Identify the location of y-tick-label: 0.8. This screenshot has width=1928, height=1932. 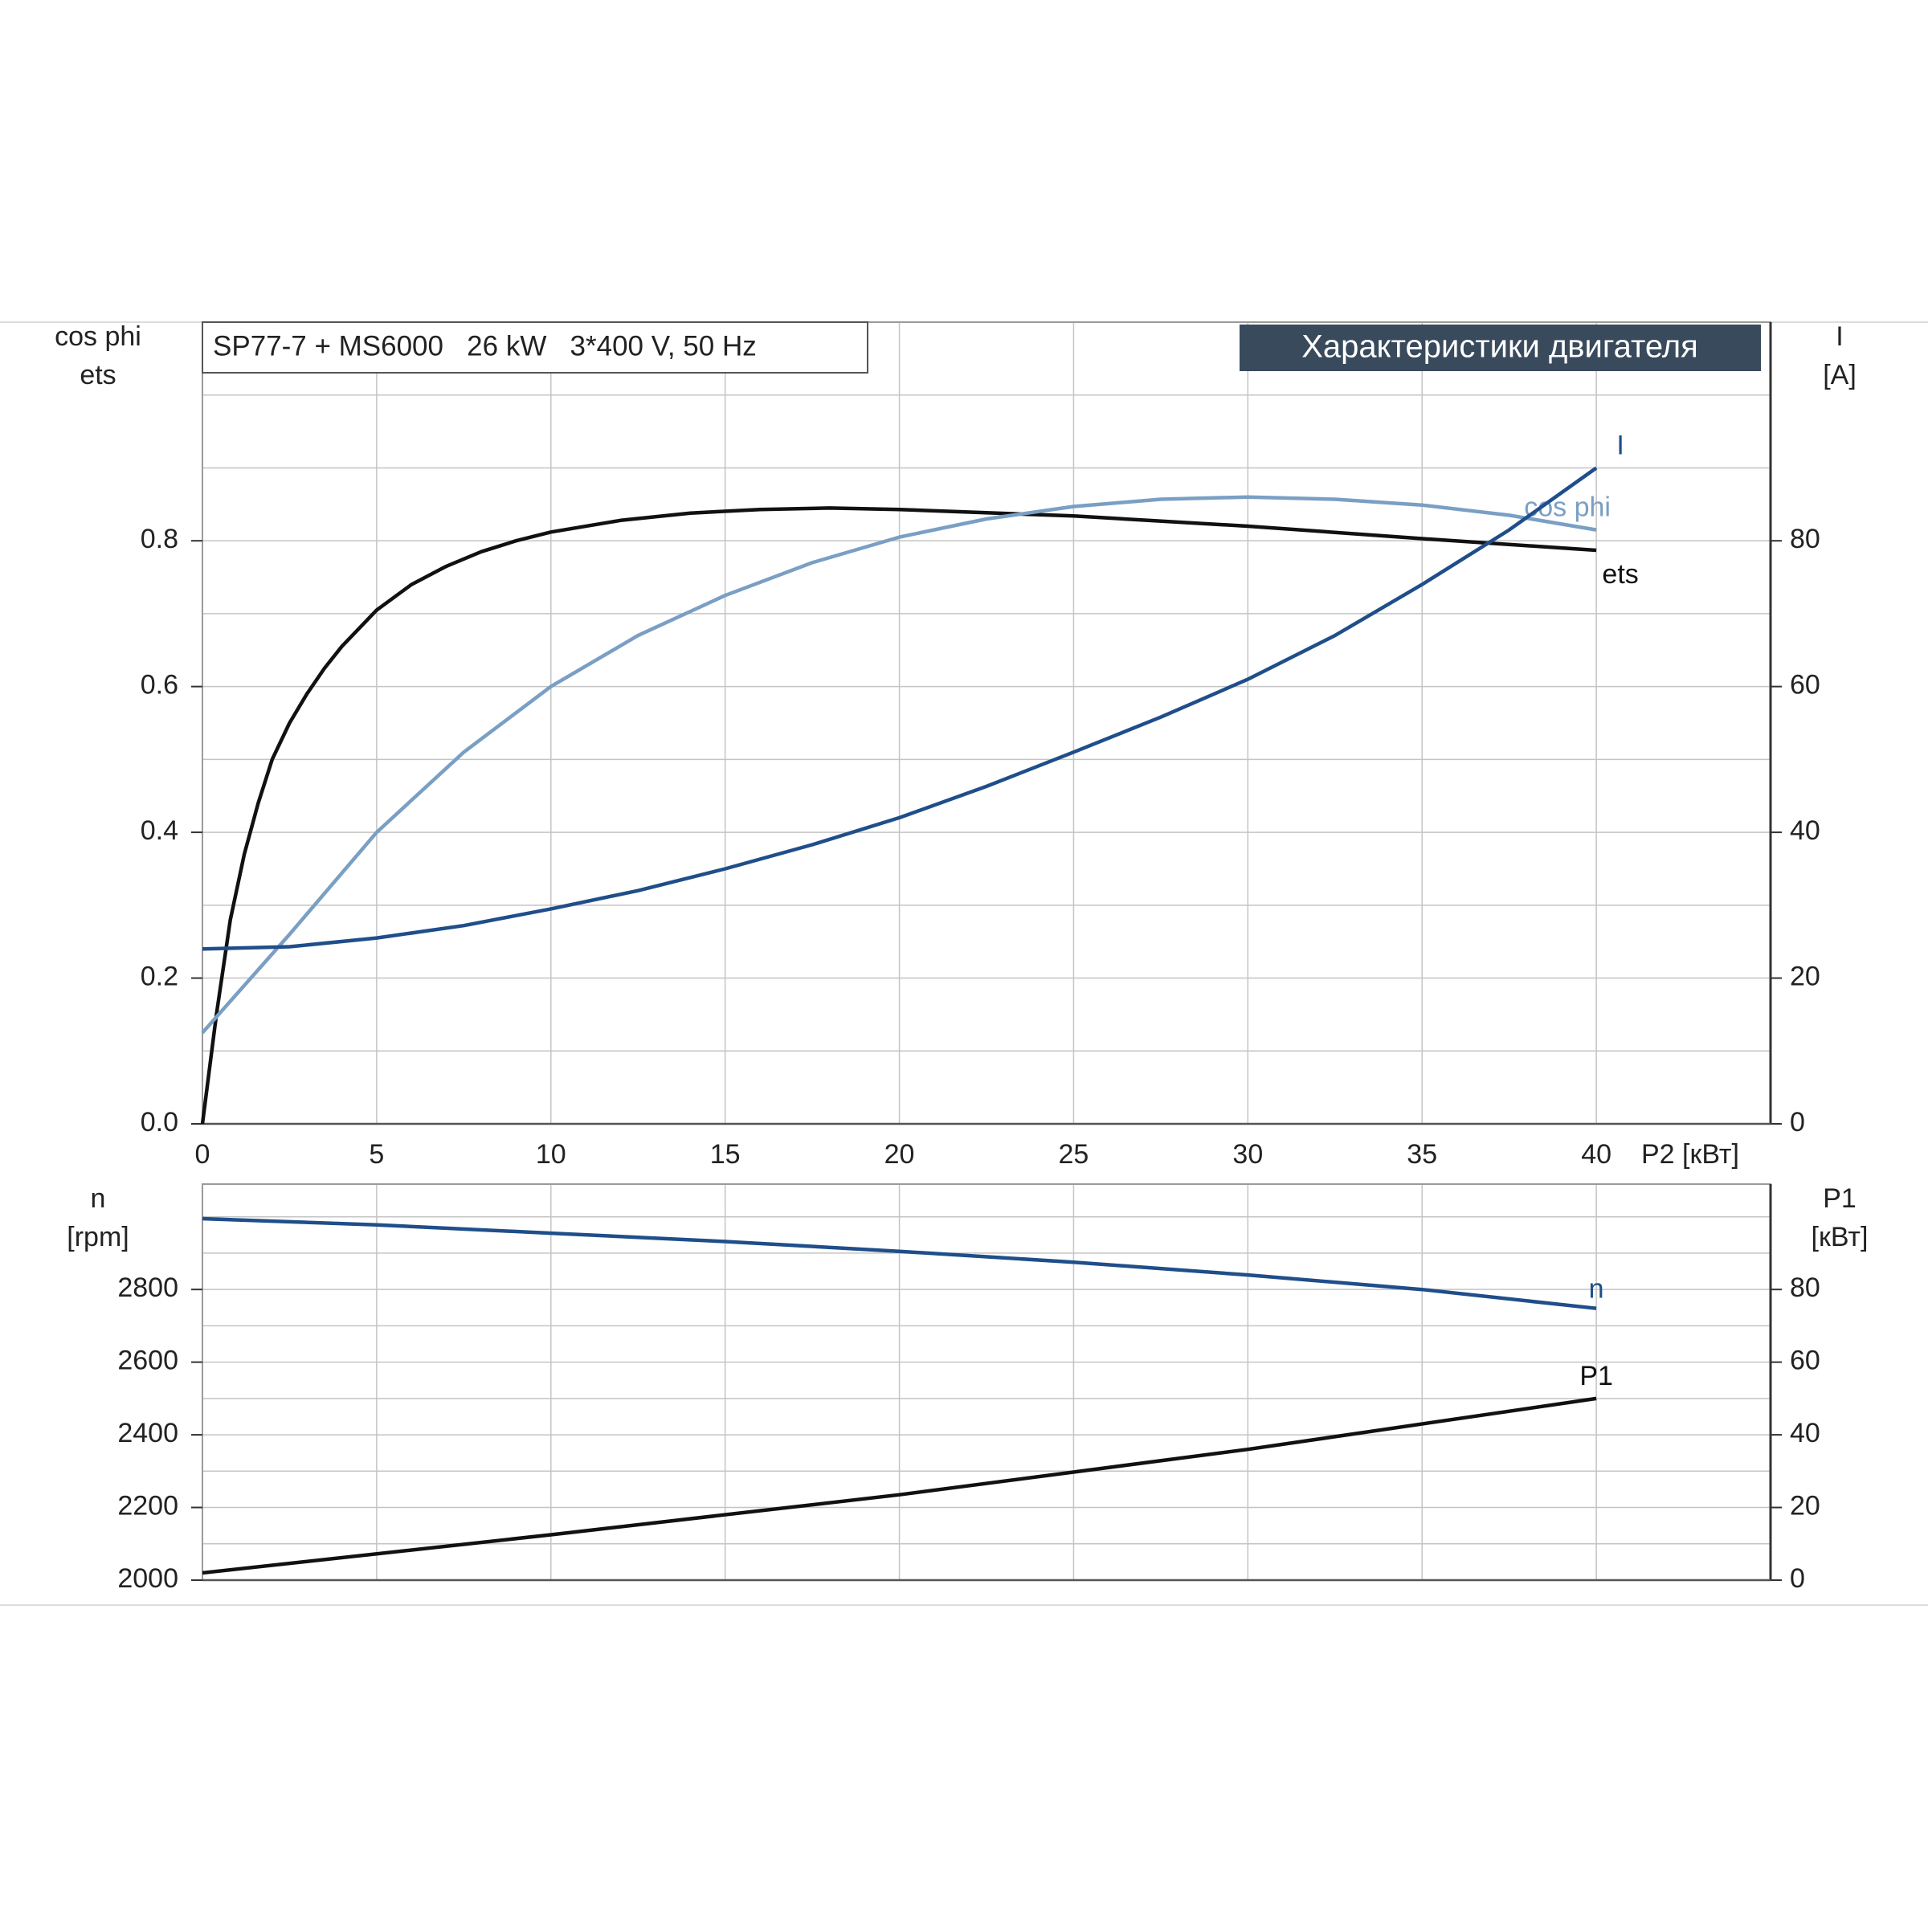
(159, 539).